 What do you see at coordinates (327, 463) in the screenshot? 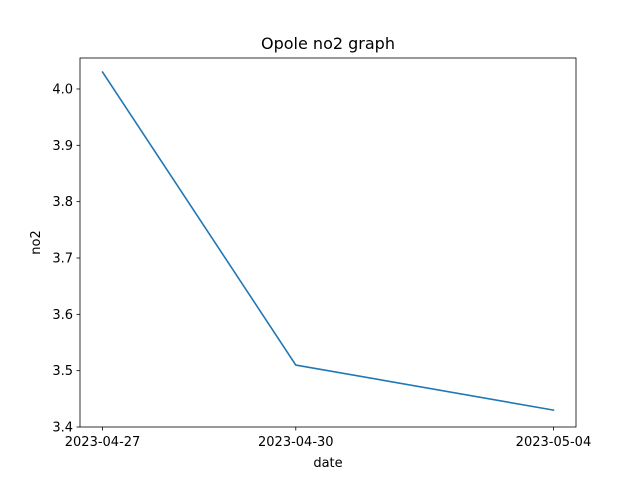
I see `x-axis-label: date` at bounding box center [327, 463].